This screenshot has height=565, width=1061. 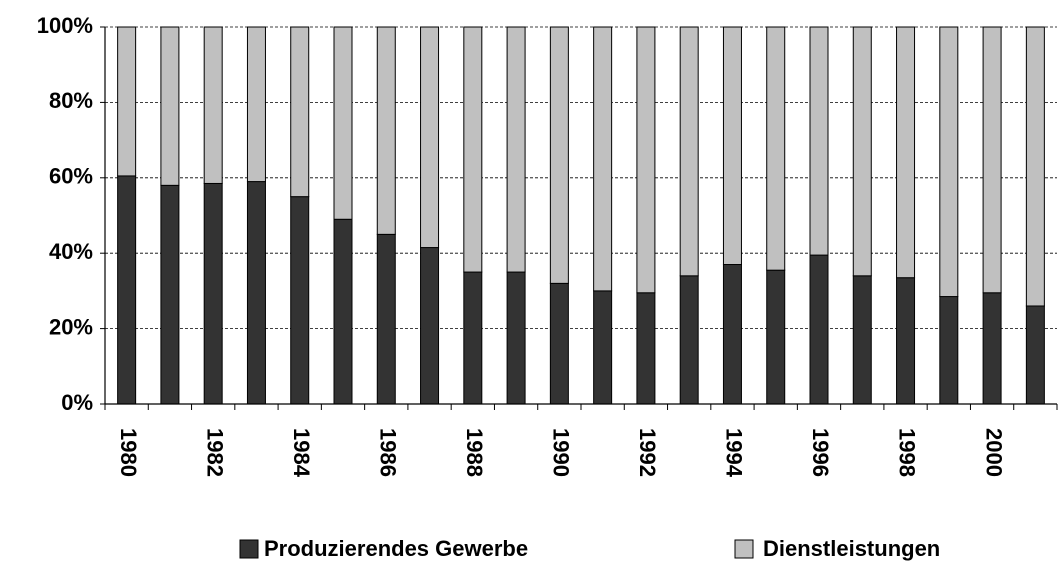 What do you see at coordinates (71, 100) in the screenshot?
I see `y-tick-label: 80%` at bounding box center [71, 100].